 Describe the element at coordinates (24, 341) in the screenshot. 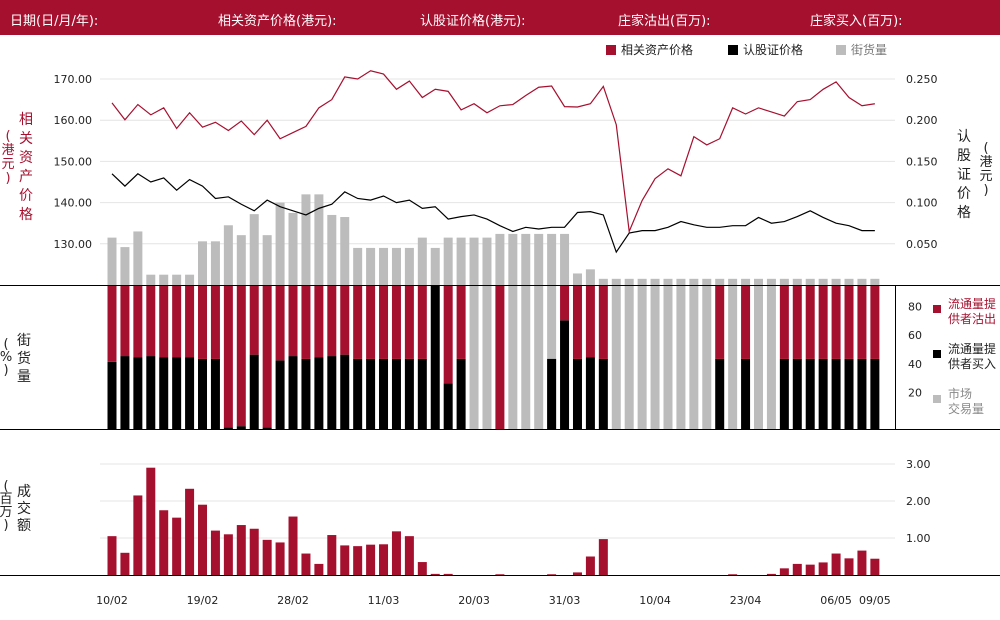

I see `mid-axis-char: 街` at that location.